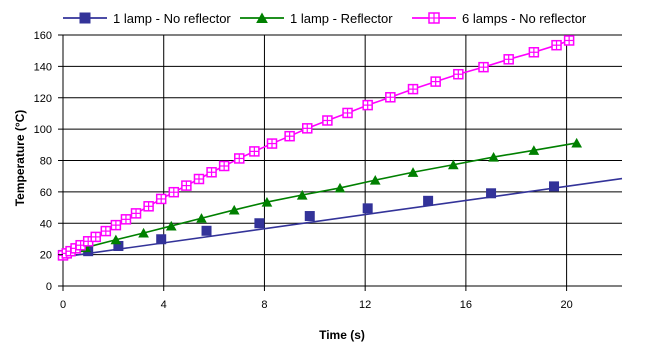 The width and height of the screenshot is (657, 352). What do you see at coordinates (365, 305) in the screenshot?
I see `x-tick-label: 12` at bounding box center [365, 305].